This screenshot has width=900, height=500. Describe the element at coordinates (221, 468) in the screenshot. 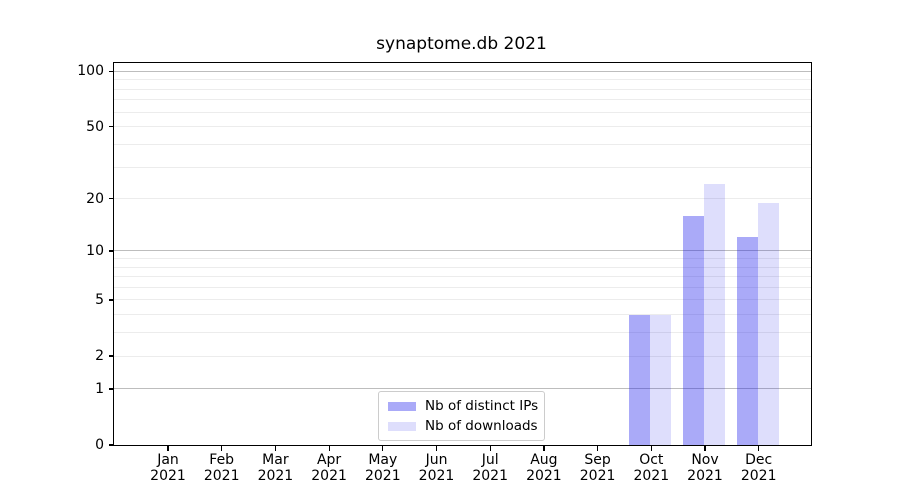

I see `x-tick-label-feb-2021: Feb 2021` at that location.